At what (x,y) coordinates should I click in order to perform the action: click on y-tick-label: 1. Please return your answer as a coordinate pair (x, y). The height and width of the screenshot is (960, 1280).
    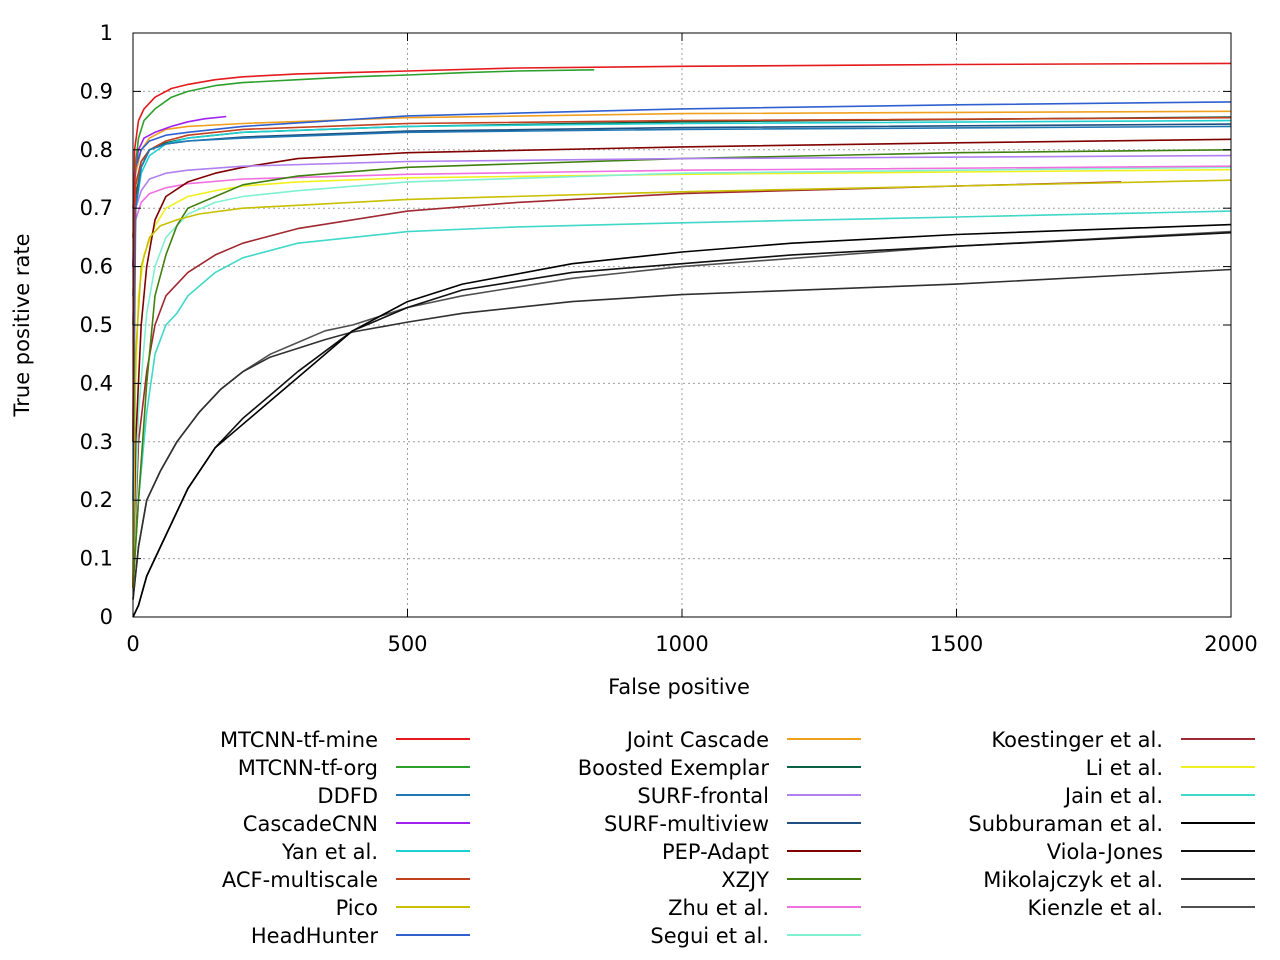
    Looking at the image, I should click on (106, 33).